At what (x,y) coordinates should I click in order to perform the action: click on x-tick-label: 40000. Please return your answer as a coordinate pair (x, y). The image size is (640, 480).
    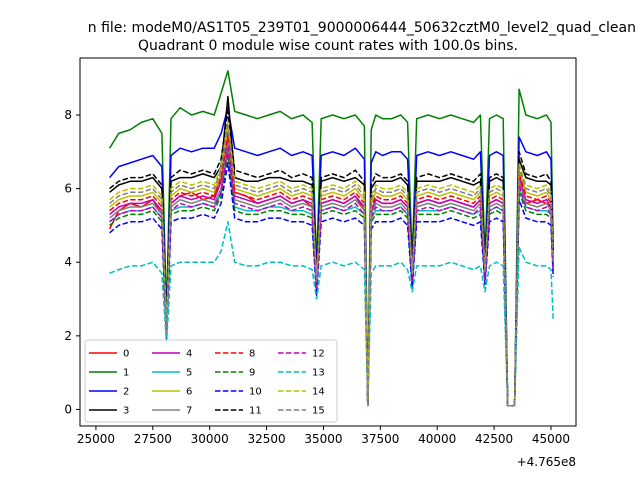
    Looking at the image, I should click on (437, 439).